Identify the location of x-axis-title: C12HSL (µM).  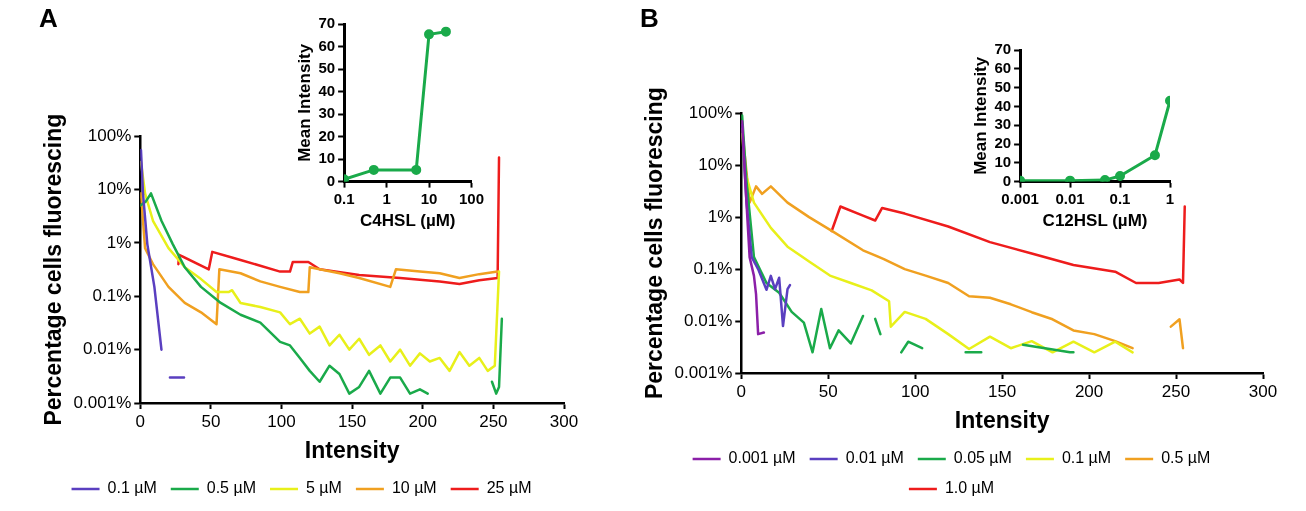
(1095, 221).